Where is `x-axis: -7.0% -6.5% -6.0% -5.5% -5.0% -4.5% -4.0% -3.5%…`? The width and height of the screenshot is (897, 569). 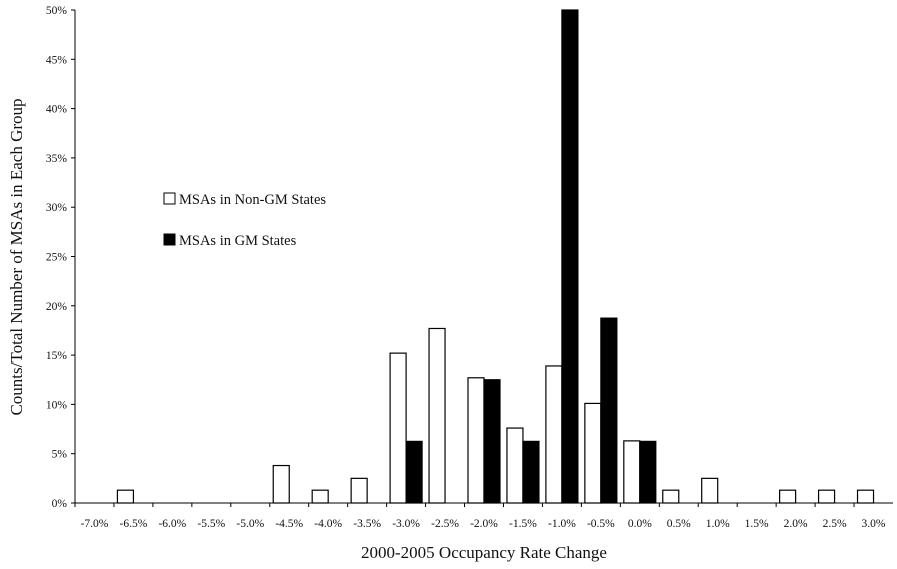
x-axis: -7.0% -6.5% -6.0% -5.5% -5.0% -4.5% -4.0% -3.5%… is located at coordinates (483, 516).